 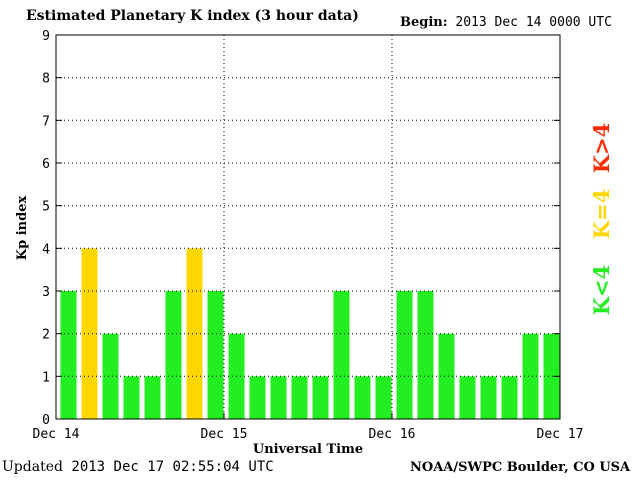 I want to click on y-axis-title: Kp index, so click(x=22, y=228).